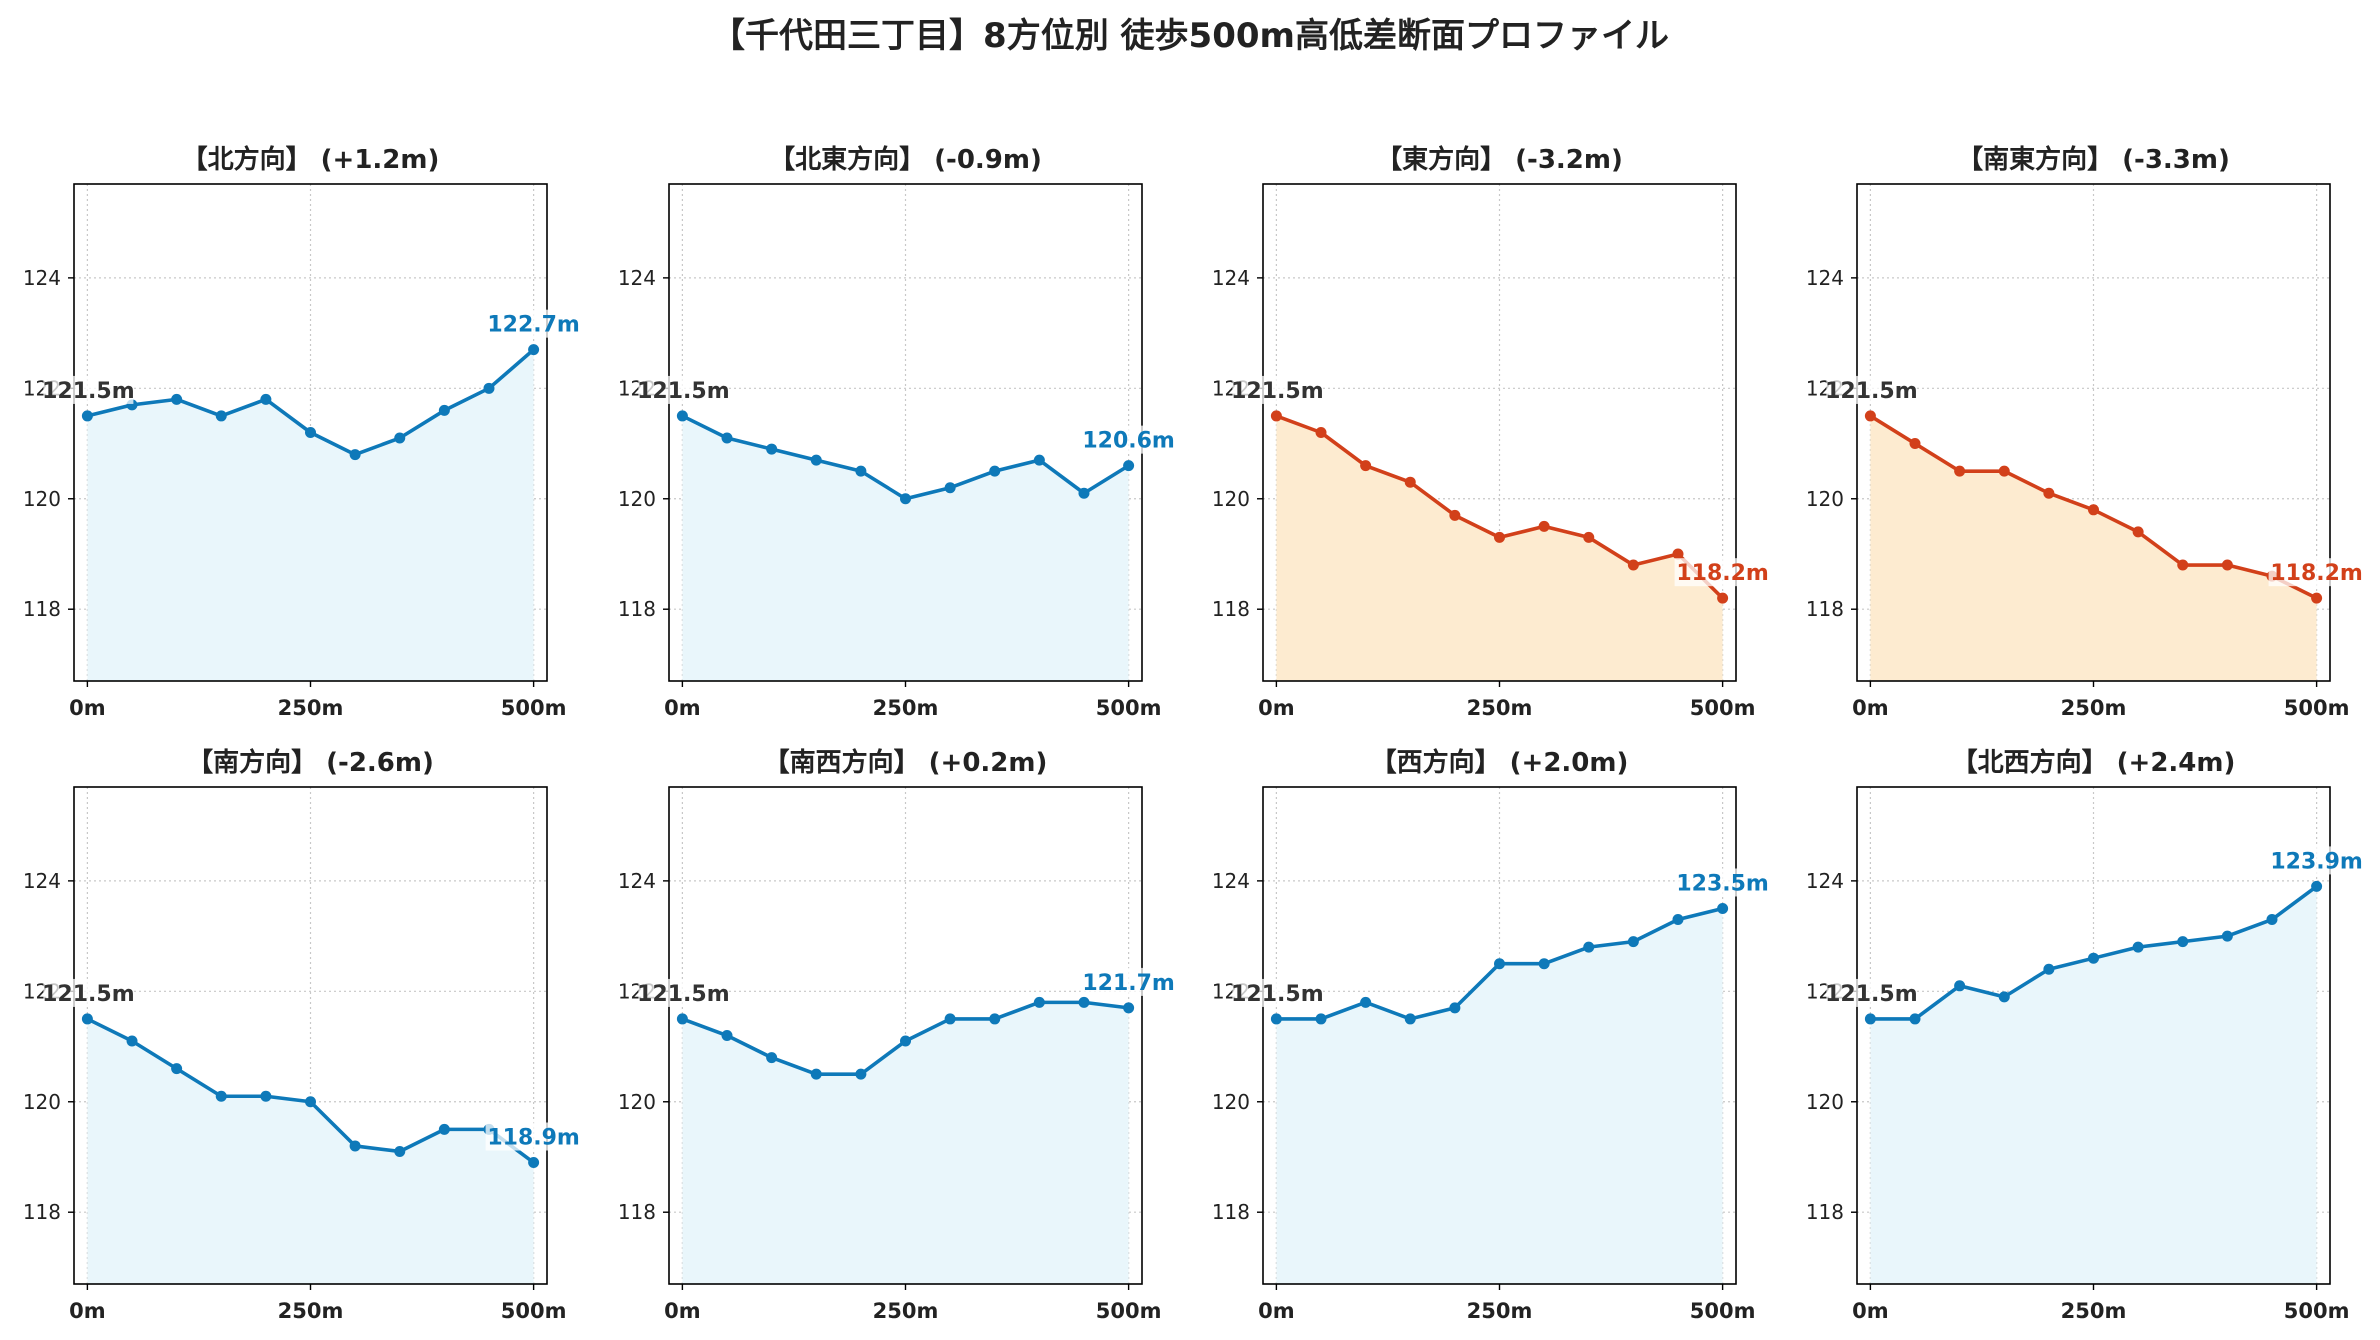 This screenshot has width=2380, height=1340. What do you see at coordinates (533, 1138) in the screenshot?
I see `end-label: 118.9m` at bounding box center [533, 1138].